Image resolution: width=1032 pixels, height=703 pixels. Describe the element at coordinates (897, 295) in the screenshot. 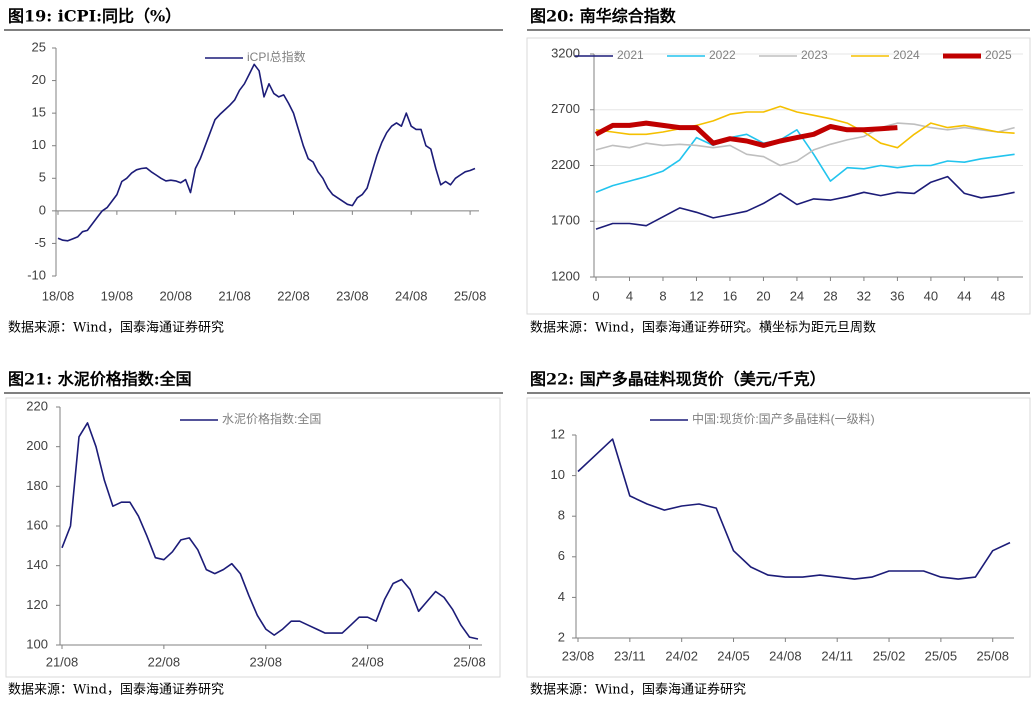

I see `x-tick-label: 36` at that location.